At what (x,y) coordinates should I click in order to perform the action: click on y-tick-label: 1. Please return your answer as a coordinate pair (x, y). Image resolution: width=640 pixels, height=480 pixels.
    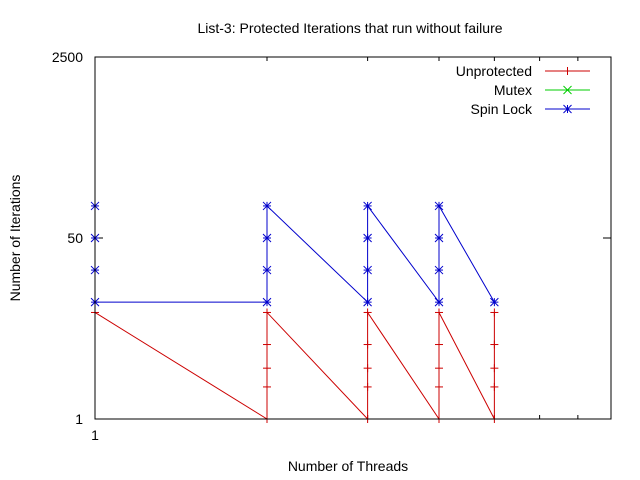
    Looking at the image, I should click on (79, 419).